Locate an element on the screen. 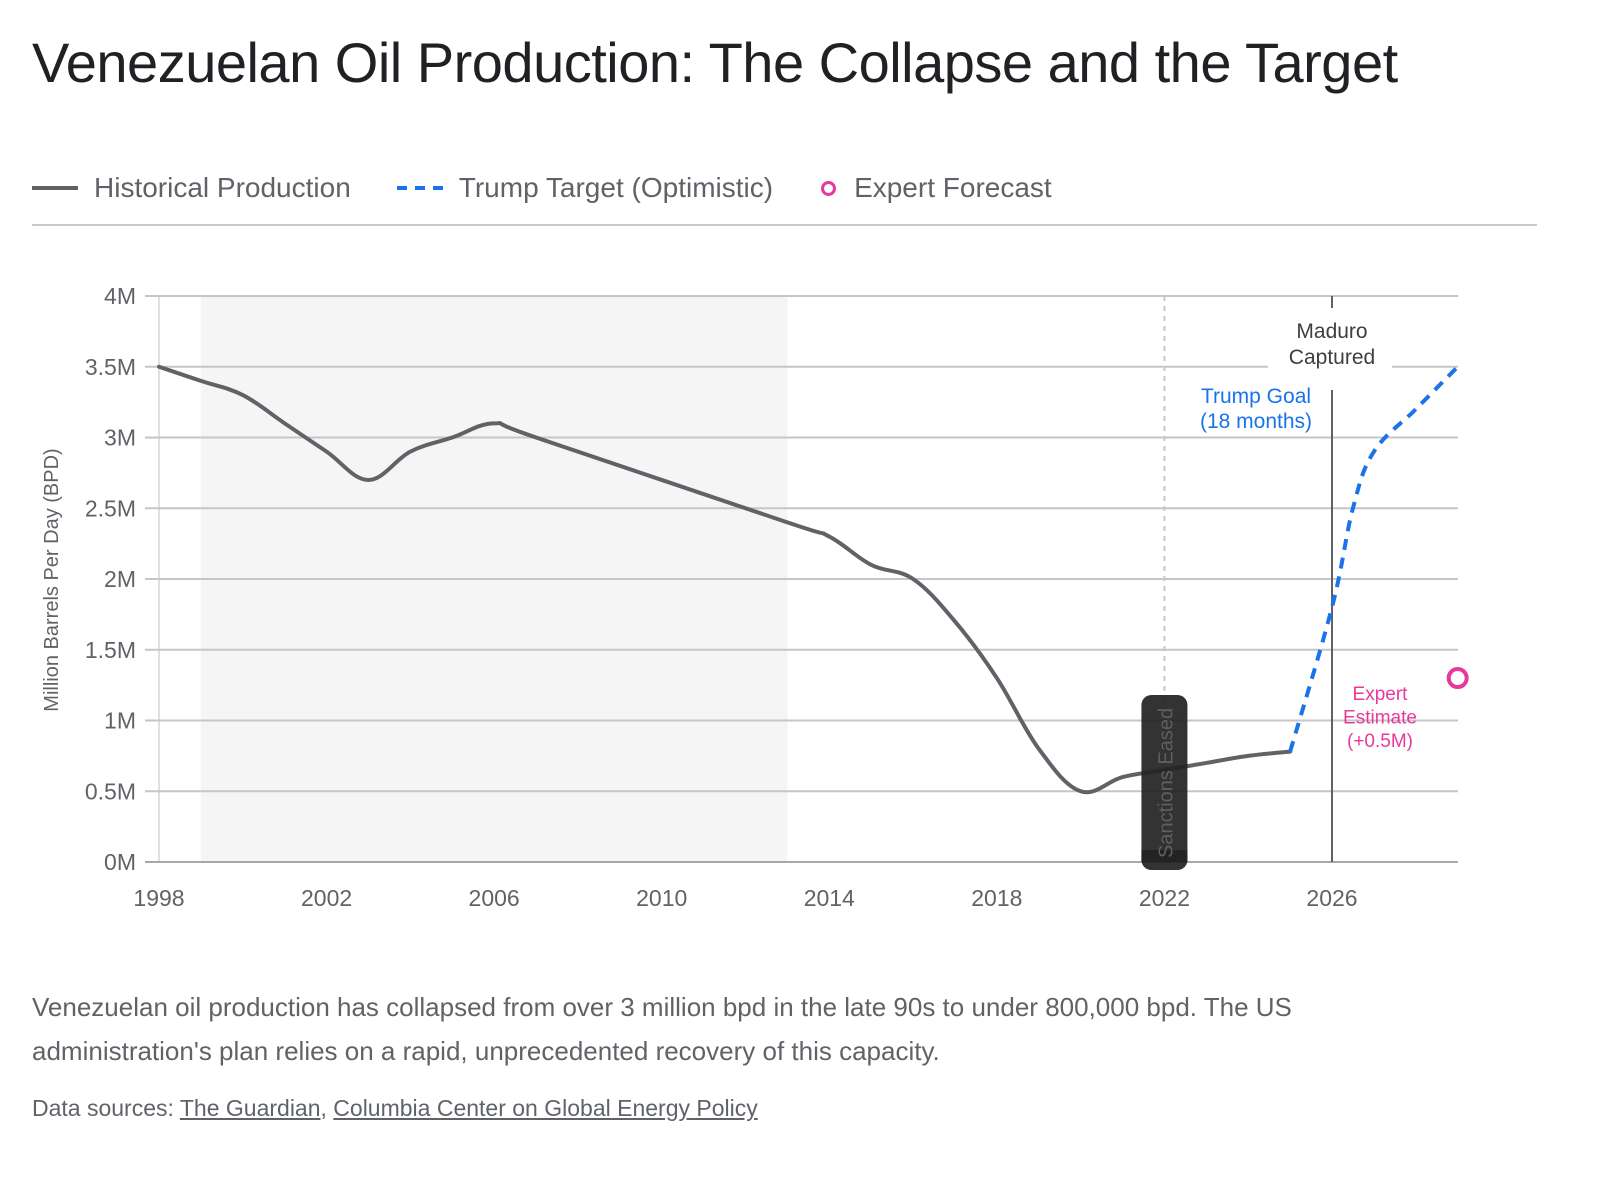 The image size is (1600, 1200). solid-line-swatch-icon is located at coordinates (55, 188).